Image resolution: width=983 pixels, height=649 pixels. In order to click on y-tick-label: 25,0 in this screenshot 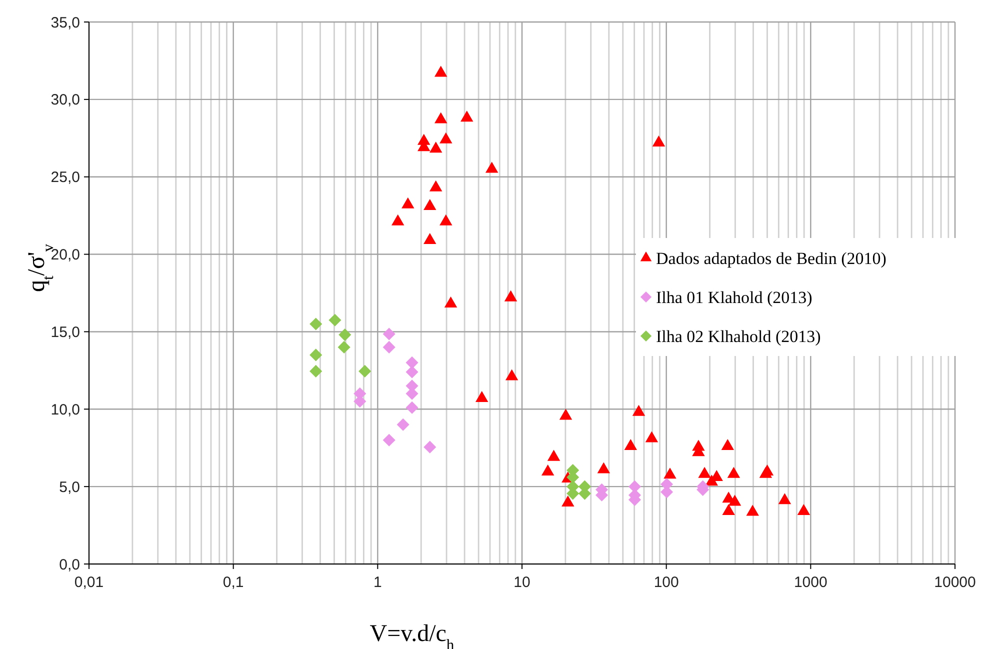, I will do `click(65, 177)`.